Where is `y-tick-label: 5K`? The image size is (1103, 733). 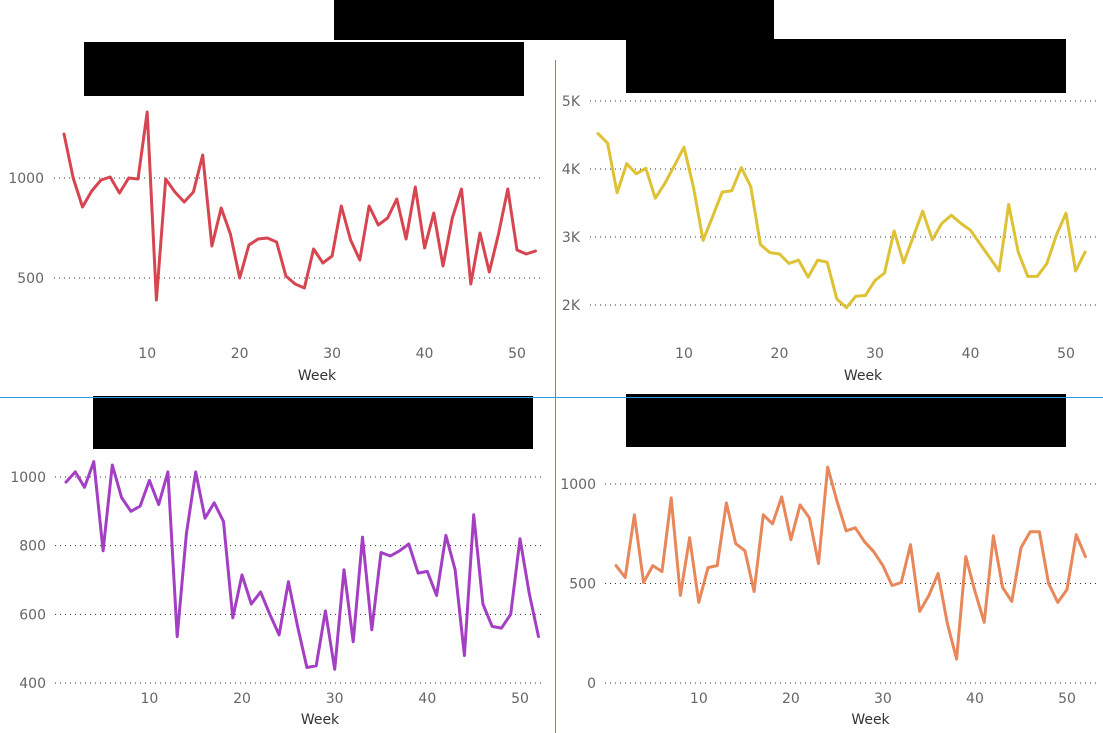
y-tick-label: 5K is located at coordinates (571, 102).